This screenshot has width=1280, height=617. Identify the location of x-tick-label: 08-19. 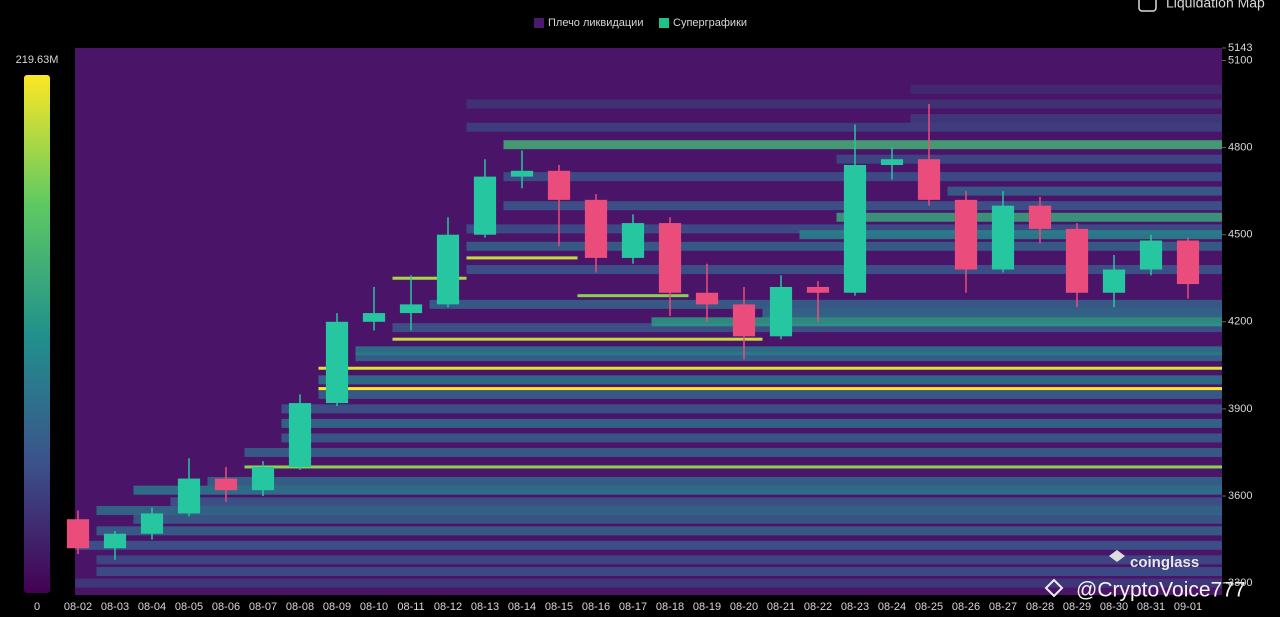
(707, 607).